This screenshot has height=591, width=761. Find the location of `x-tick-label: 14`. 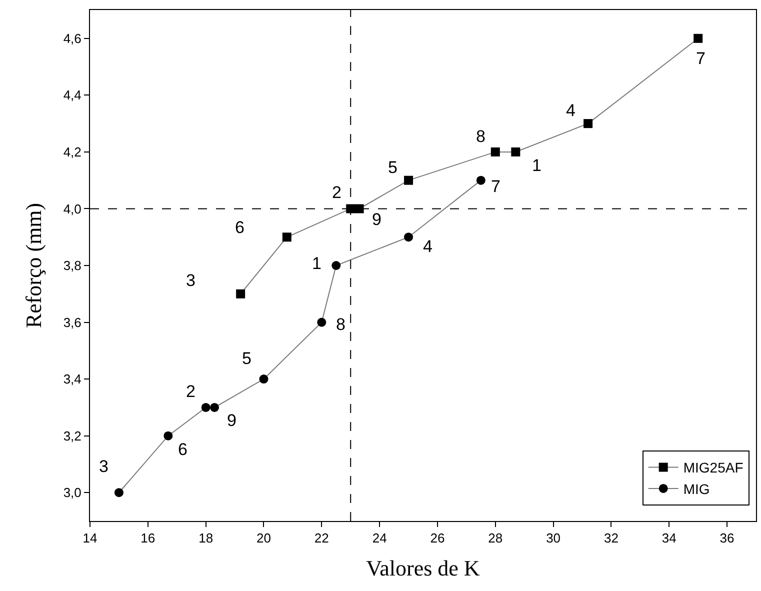

x-tick-label: 14 is located at coordinates (90, 538).